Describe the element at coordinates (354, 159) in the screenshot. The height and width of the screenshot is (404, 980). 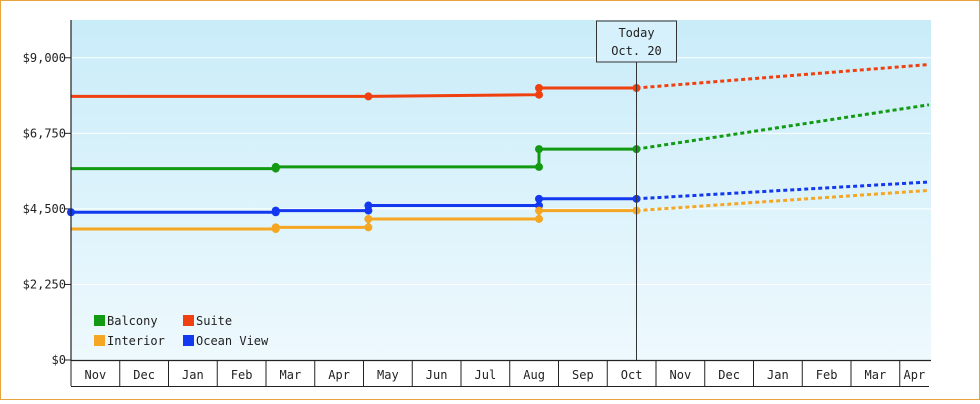
I see `series-history-line` at that location.